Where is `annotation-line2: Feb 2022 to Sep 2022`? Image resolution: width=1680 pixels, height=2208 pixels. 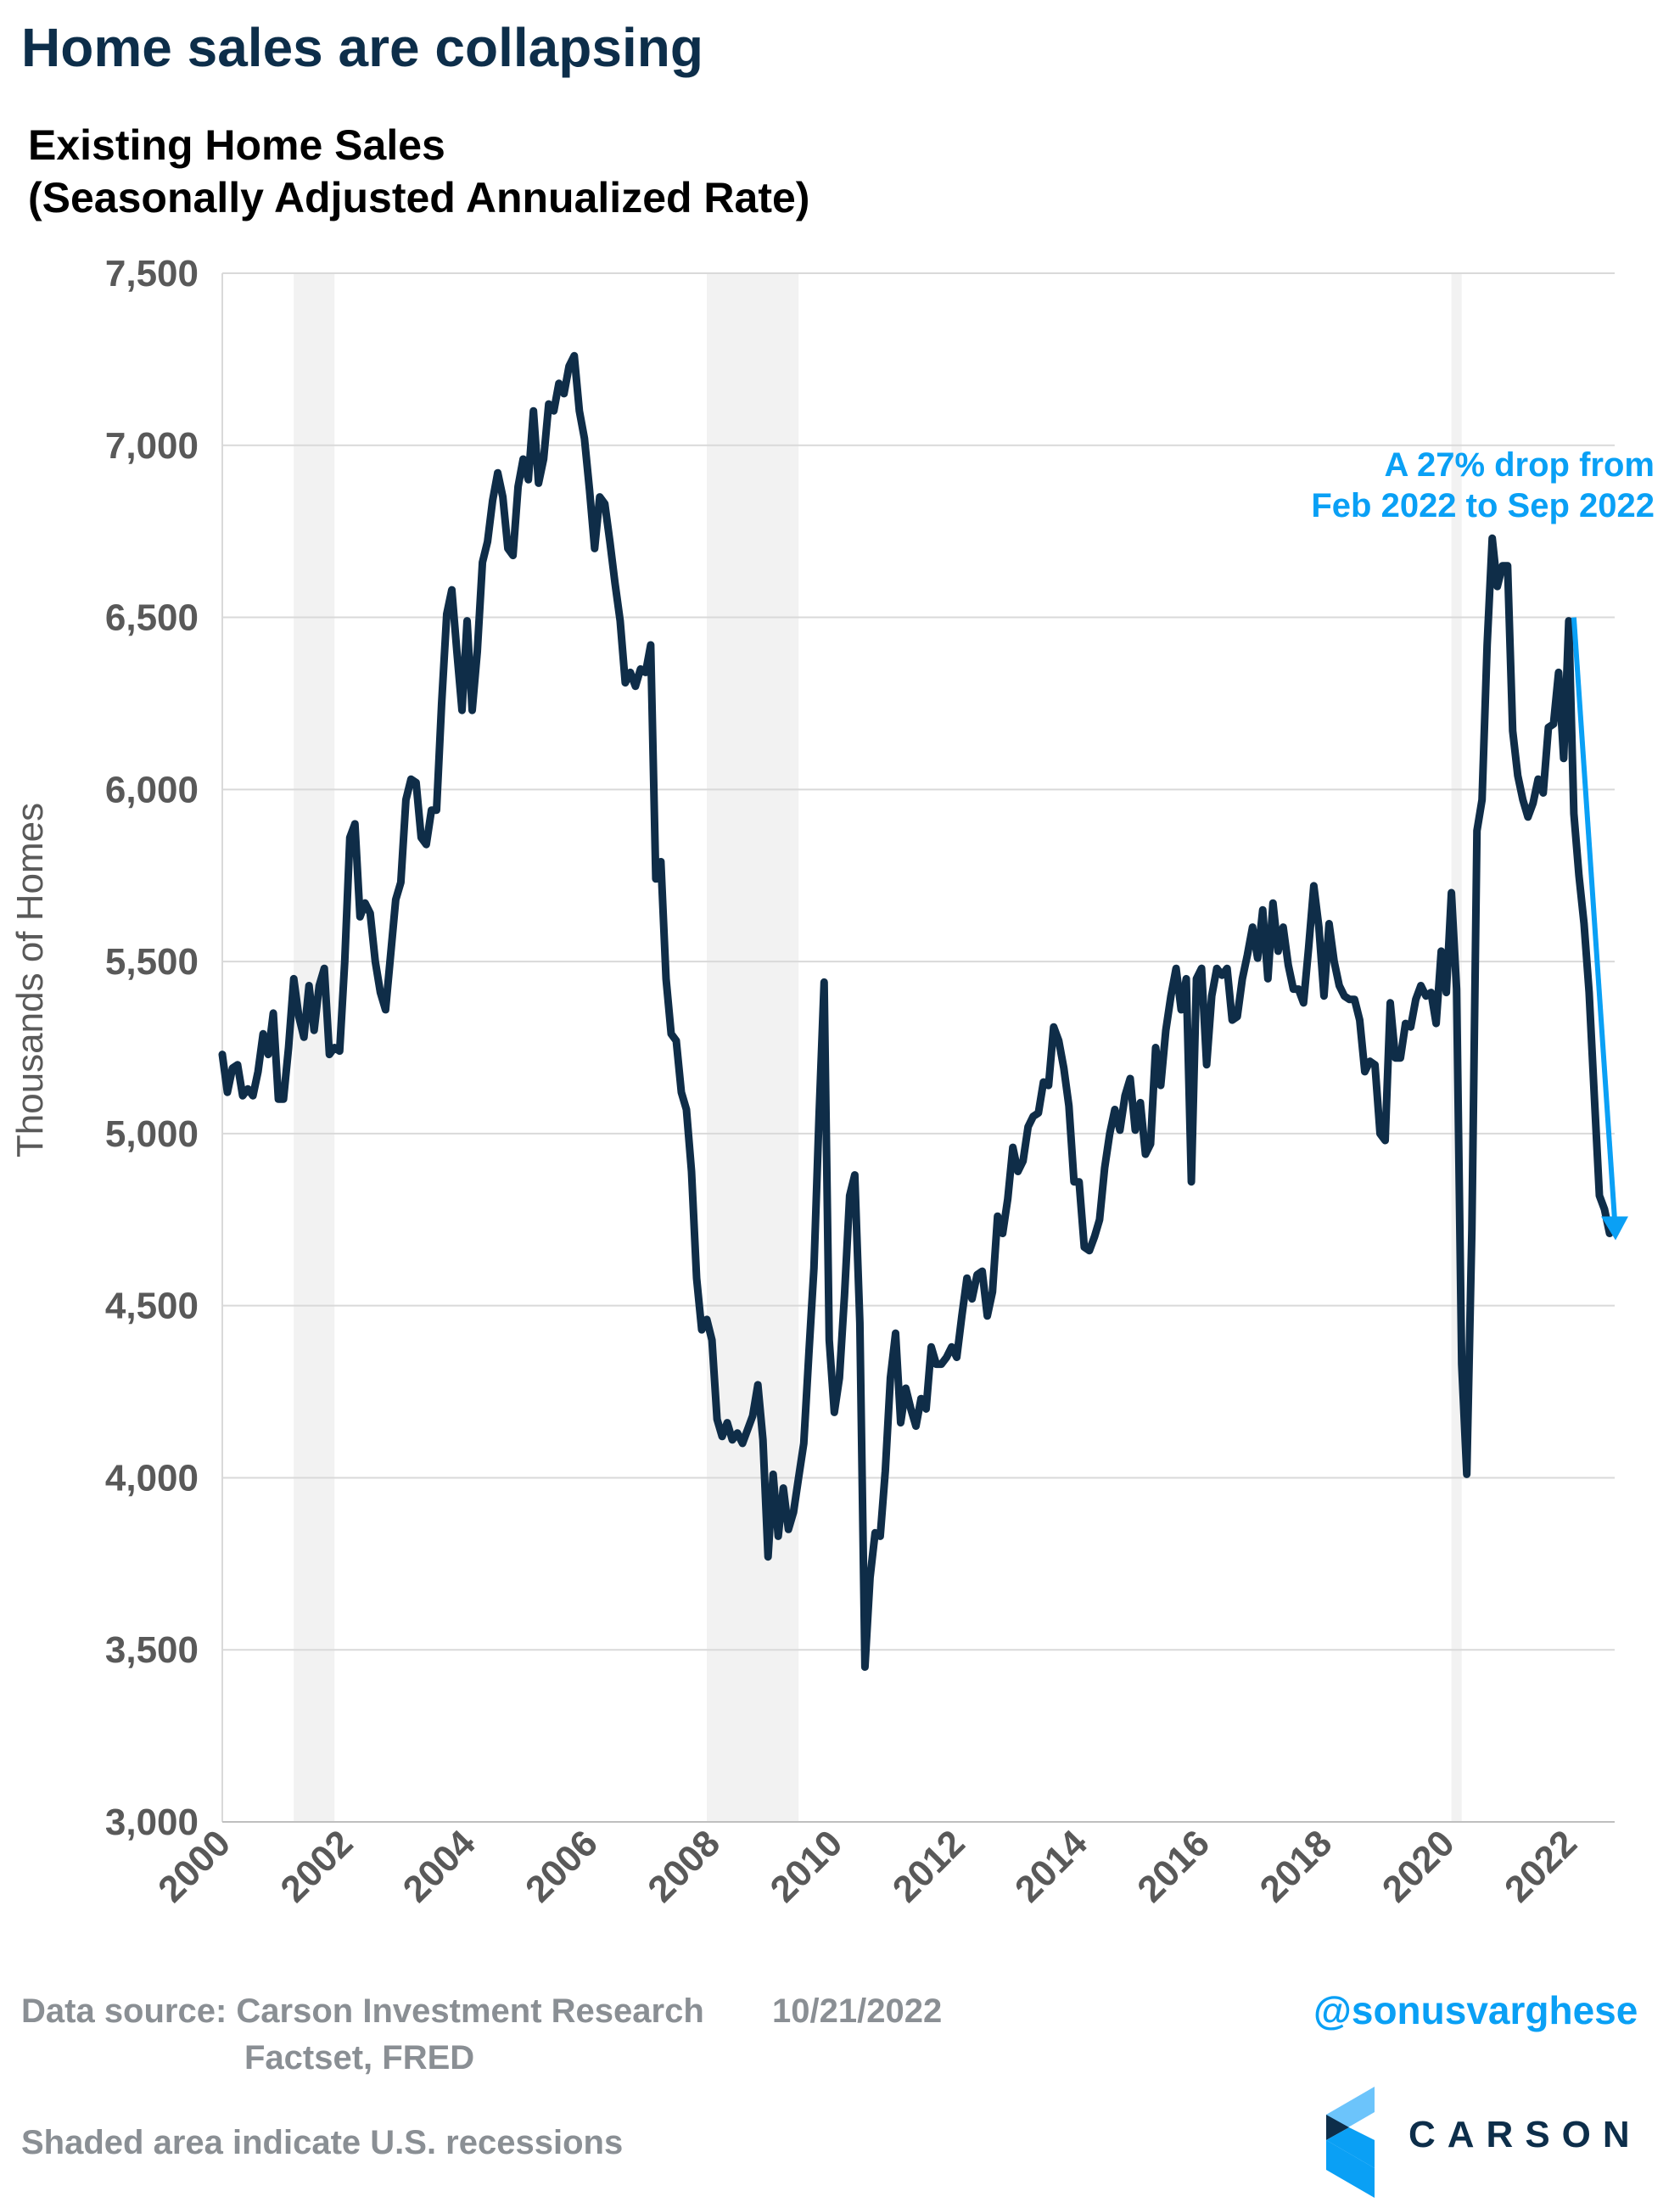 annotation-line2: Feb 2022 to Sep 2022 is located at coordinates (1483, 506).